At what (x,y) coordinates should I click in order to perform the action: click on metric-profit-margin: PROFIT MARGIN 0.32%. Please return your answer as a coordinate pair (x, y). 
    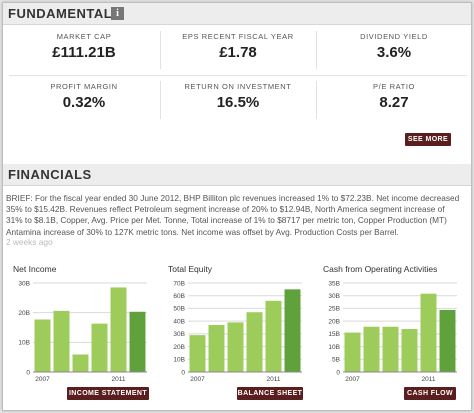
    Looking at the image, I should click on (84, 101).